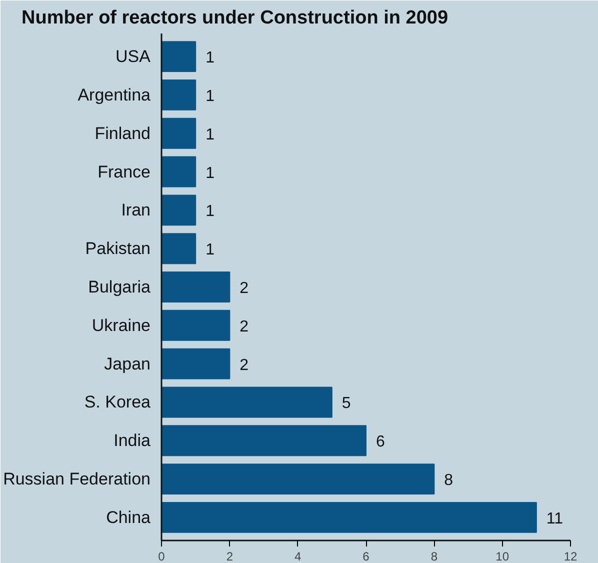 The width and height of the screenshot is (598, 563). Describe the element at coordinates (162, 556) in the screenshot. I see `x-tick-label: 0` at that location.